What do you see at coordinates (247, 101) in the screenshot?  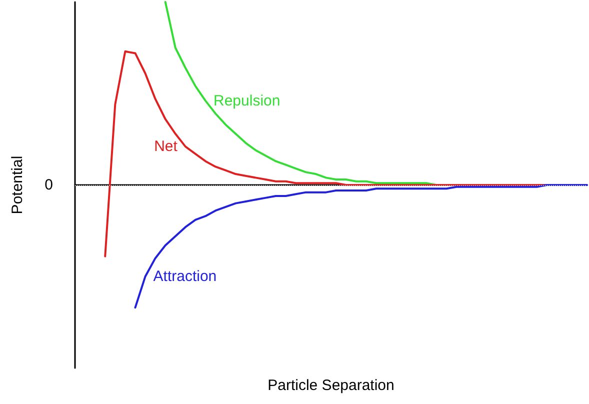 I see `series-label: Repulsion` at bounding box center [247, 101].